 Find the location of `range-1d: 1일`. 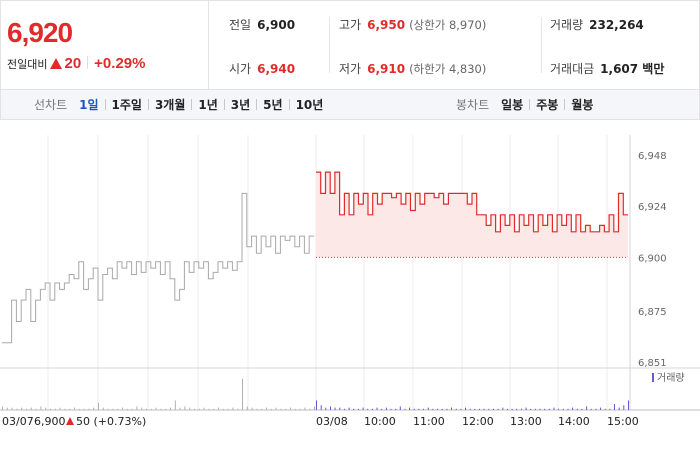

range-1d: 1일 is located at coordinates (89, 105).